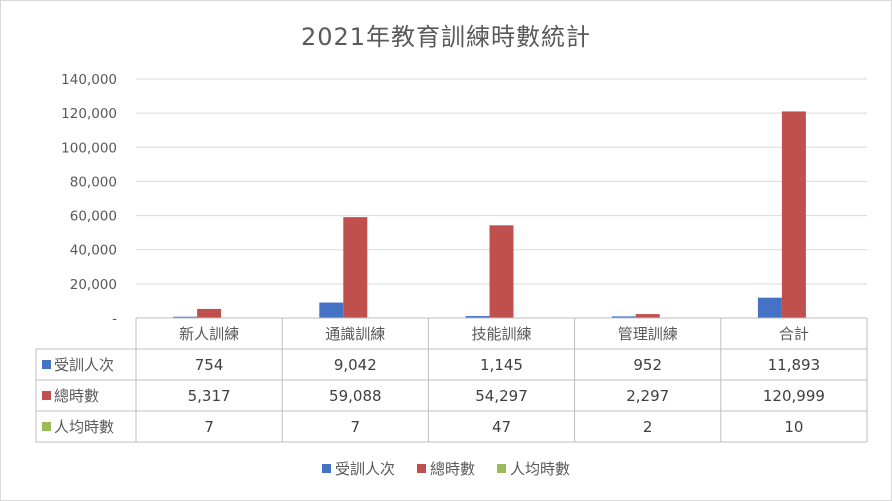 The height and width of the screenshot is (501, 892). Describe the element at coordinates (446, 37) in the screenshot. I see `chart-title: 2021年教育訓練時數統計` at that location.